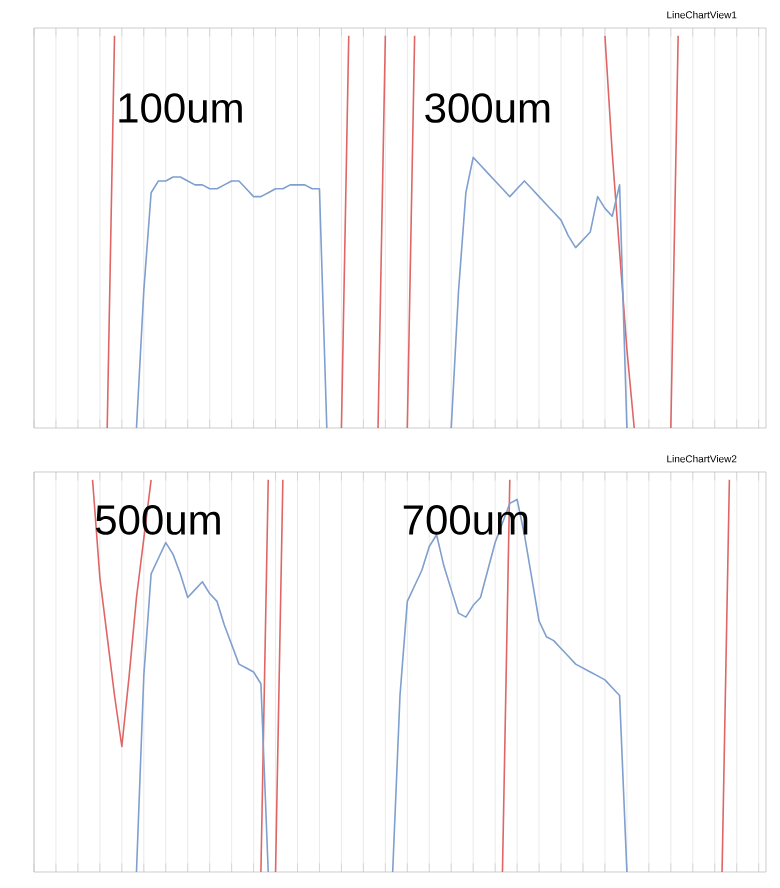 This screenshot has width=780, height=888. I want to click on annotation: 300um, so click(487, 108).